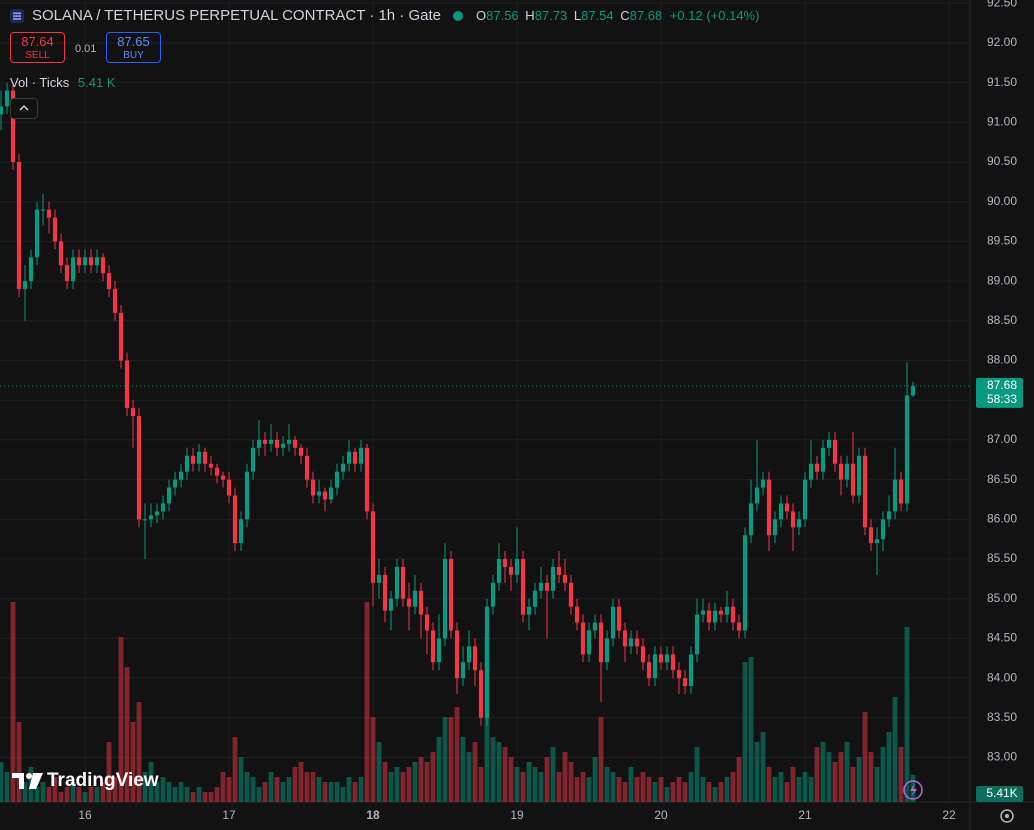 This screenshot has height=830, width=1034. What do you see at coordinates (1002, 280) in the screenshot?
I see `y-tick-label: 89.00` at bounding box center [1002, 280].